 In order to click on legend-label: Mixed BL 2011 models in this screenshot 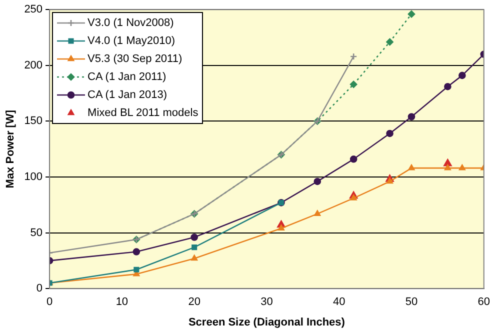, I will do `click(143, 113)`.